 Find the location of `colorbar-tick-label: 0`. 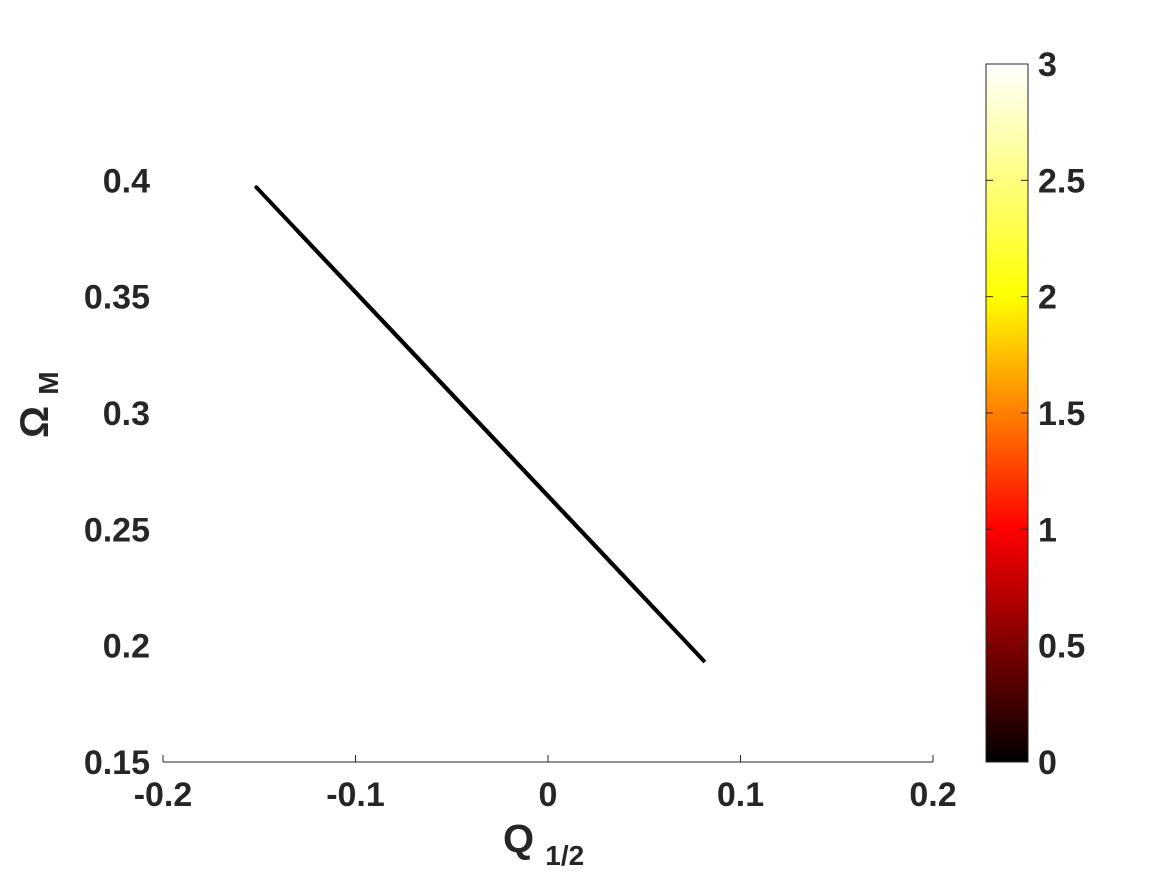

colorbar-tick-label: 0 is located at coordinates (1047, 763).